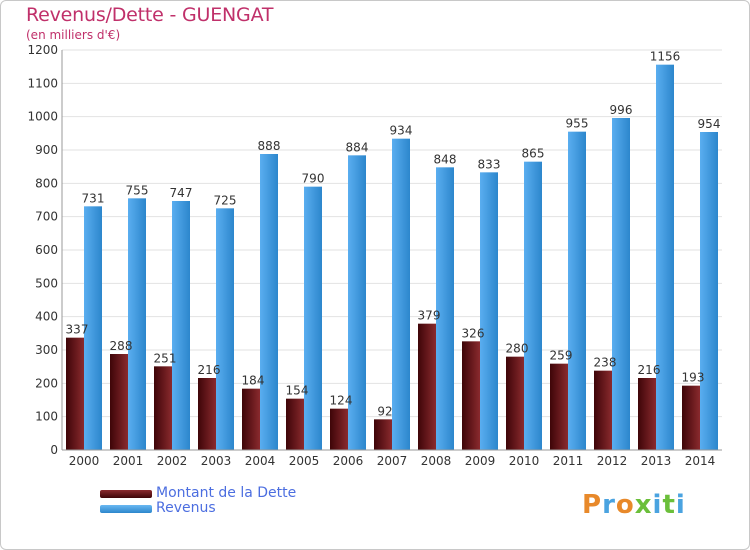  Describe the element at coordinates (46, 317) in the screenshot. I see `y-tick-label: 400` at that location.